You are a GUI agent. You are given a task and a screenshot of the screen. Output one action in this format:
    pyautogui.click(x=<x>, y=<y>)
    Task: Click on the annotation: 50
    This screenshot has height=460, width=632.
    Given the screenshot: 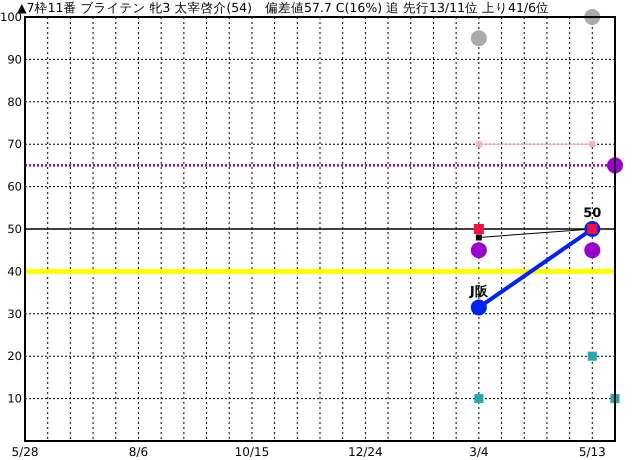 What is the action you would take?
    pyautogui.click(x=592, y=213)
    